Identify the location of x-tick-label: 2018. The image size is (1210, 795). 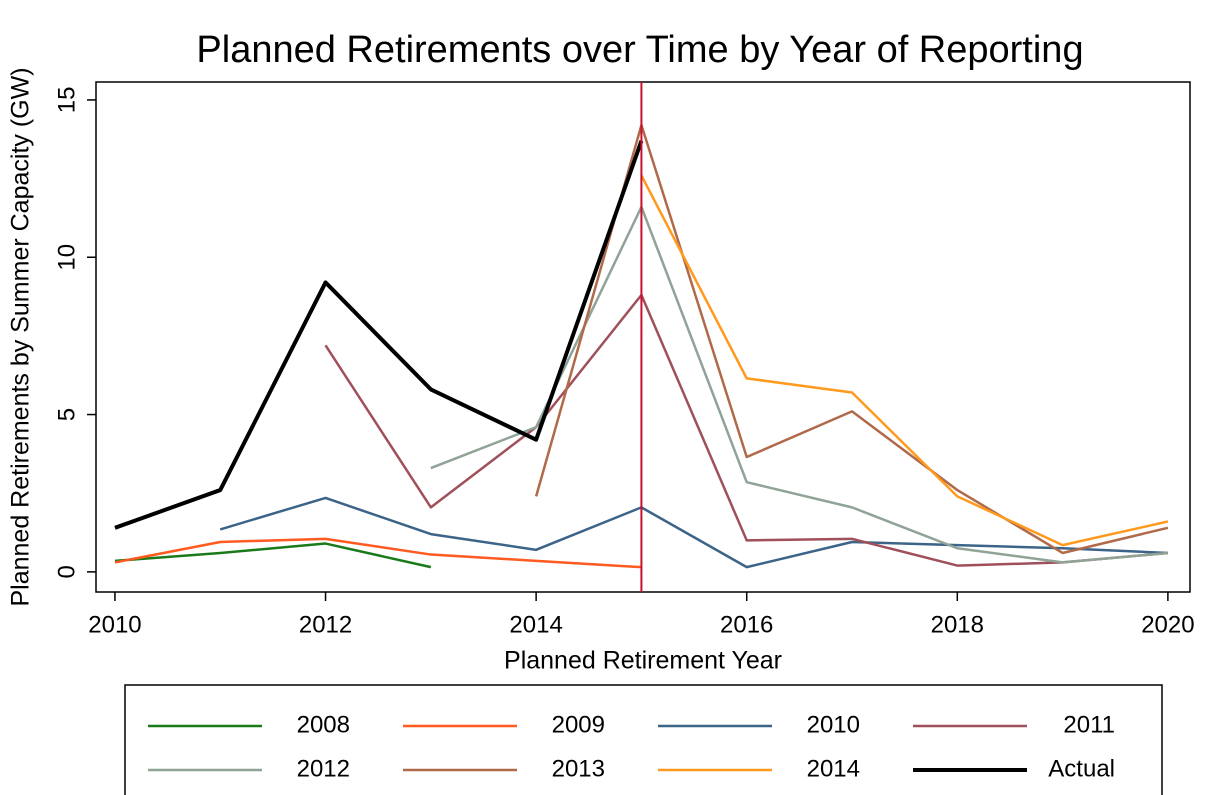
(957, 624).